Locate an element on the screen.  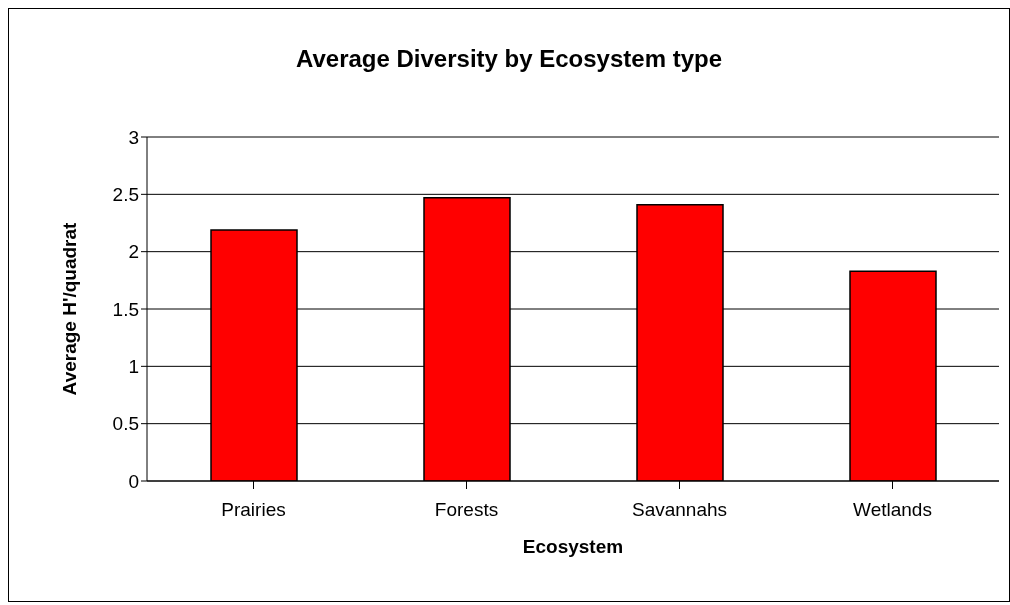
y-tick-label: 1.5 is located at coordinates (125, 309).